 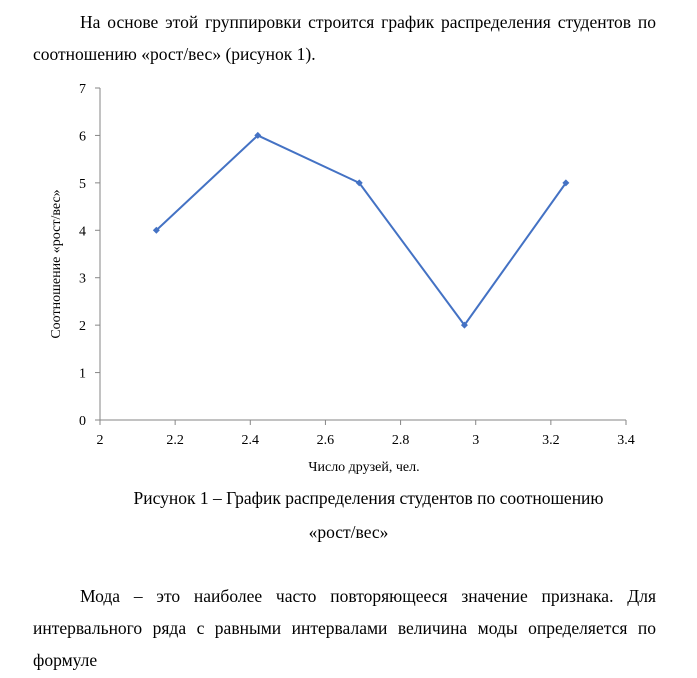 What do you see at coordinates (326, 440) in the screenshot?
I see `x-tick-label: 2.6` at bounding box center [326, 440].